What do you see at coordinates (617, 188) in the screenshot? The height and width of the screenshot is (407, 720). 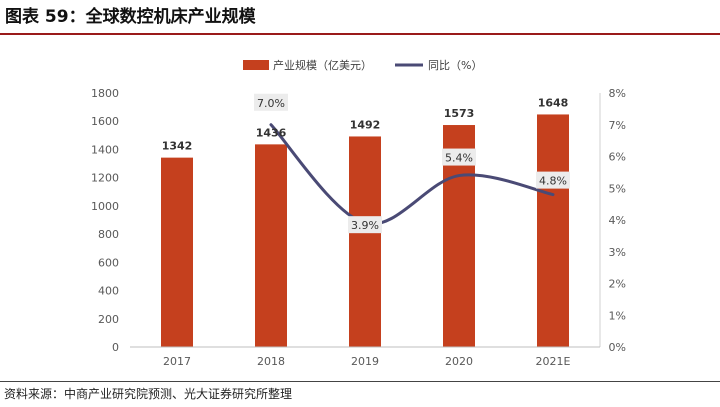 I see `y-right-tick-label: 5%` at bounding box center [617, 188].